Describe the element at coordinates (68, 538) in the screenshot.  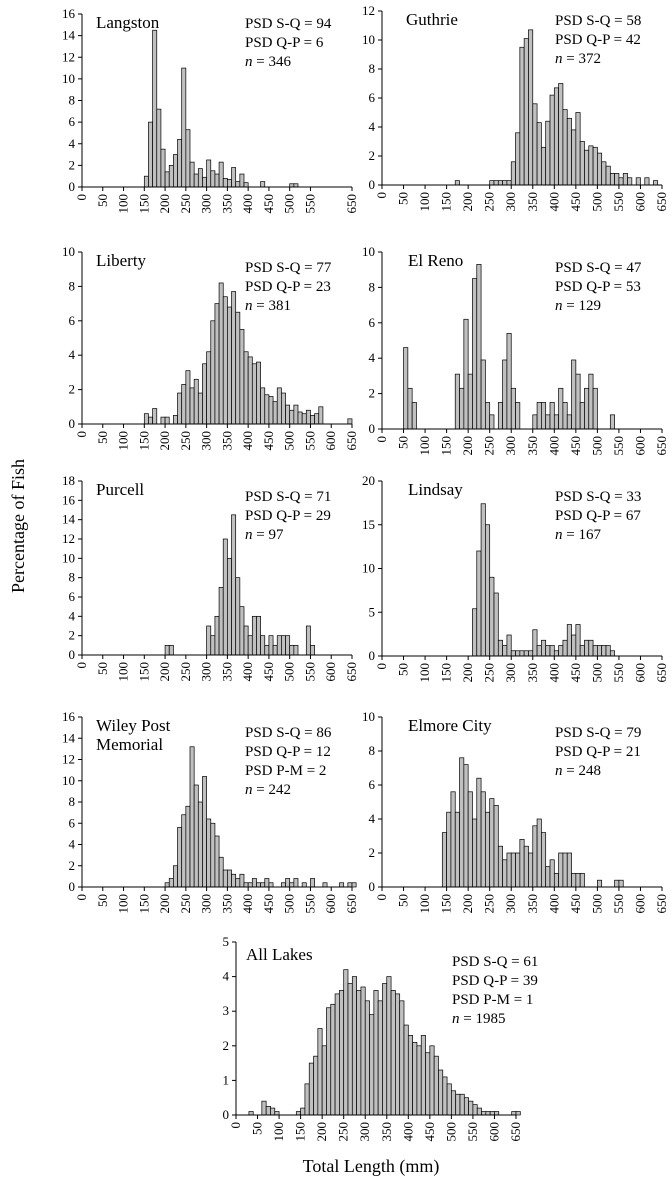
I see `y-tick-label: 12` at that location.